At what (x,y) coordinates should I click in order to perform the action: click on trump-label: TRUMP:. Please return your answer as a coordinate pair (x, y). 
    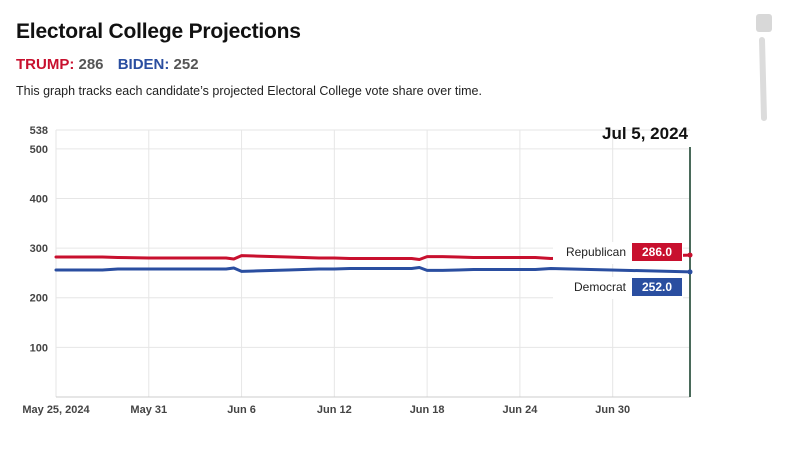
    Looking at the image, I should click on (45, 64).